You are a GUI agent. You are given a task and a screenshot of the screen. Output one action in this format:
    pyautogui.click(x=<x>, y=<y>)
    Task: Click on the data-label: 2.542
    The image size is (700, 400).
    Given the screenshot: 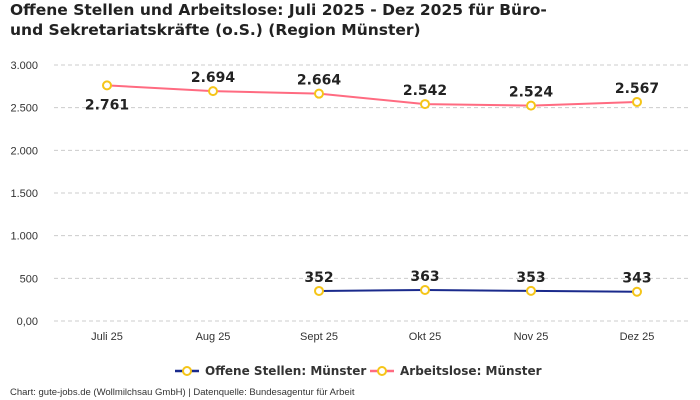 What is the action you would take?
    pyautogui.click(x=425, y=91)
    